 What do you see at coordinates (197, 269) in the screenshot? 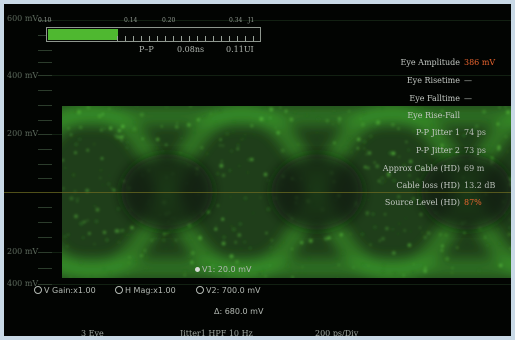
I see `cursor-active-dot-icon` at bounding box center [197, 269].